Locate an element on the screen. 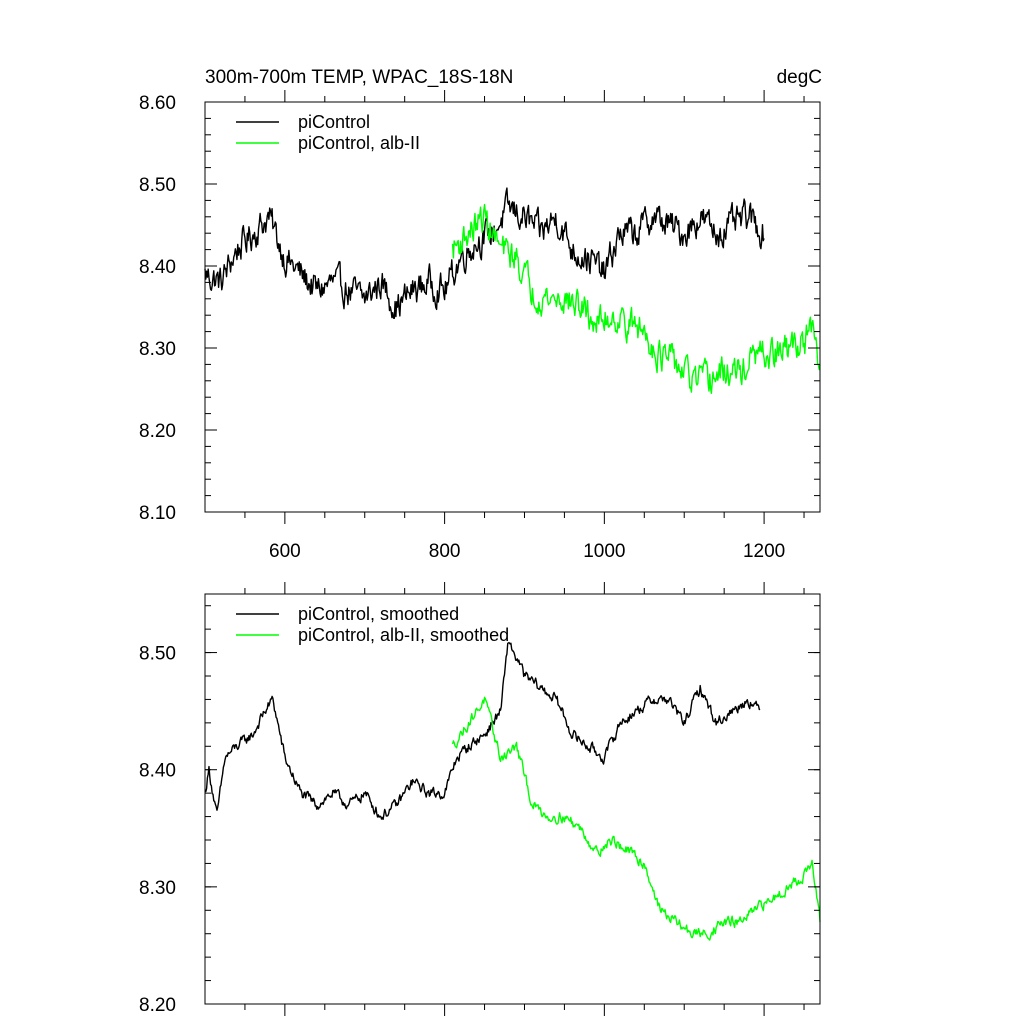 The height and width of the screenshot is (1029, 1024). x-tick-label: 800 is located at coordinates (445, 551).